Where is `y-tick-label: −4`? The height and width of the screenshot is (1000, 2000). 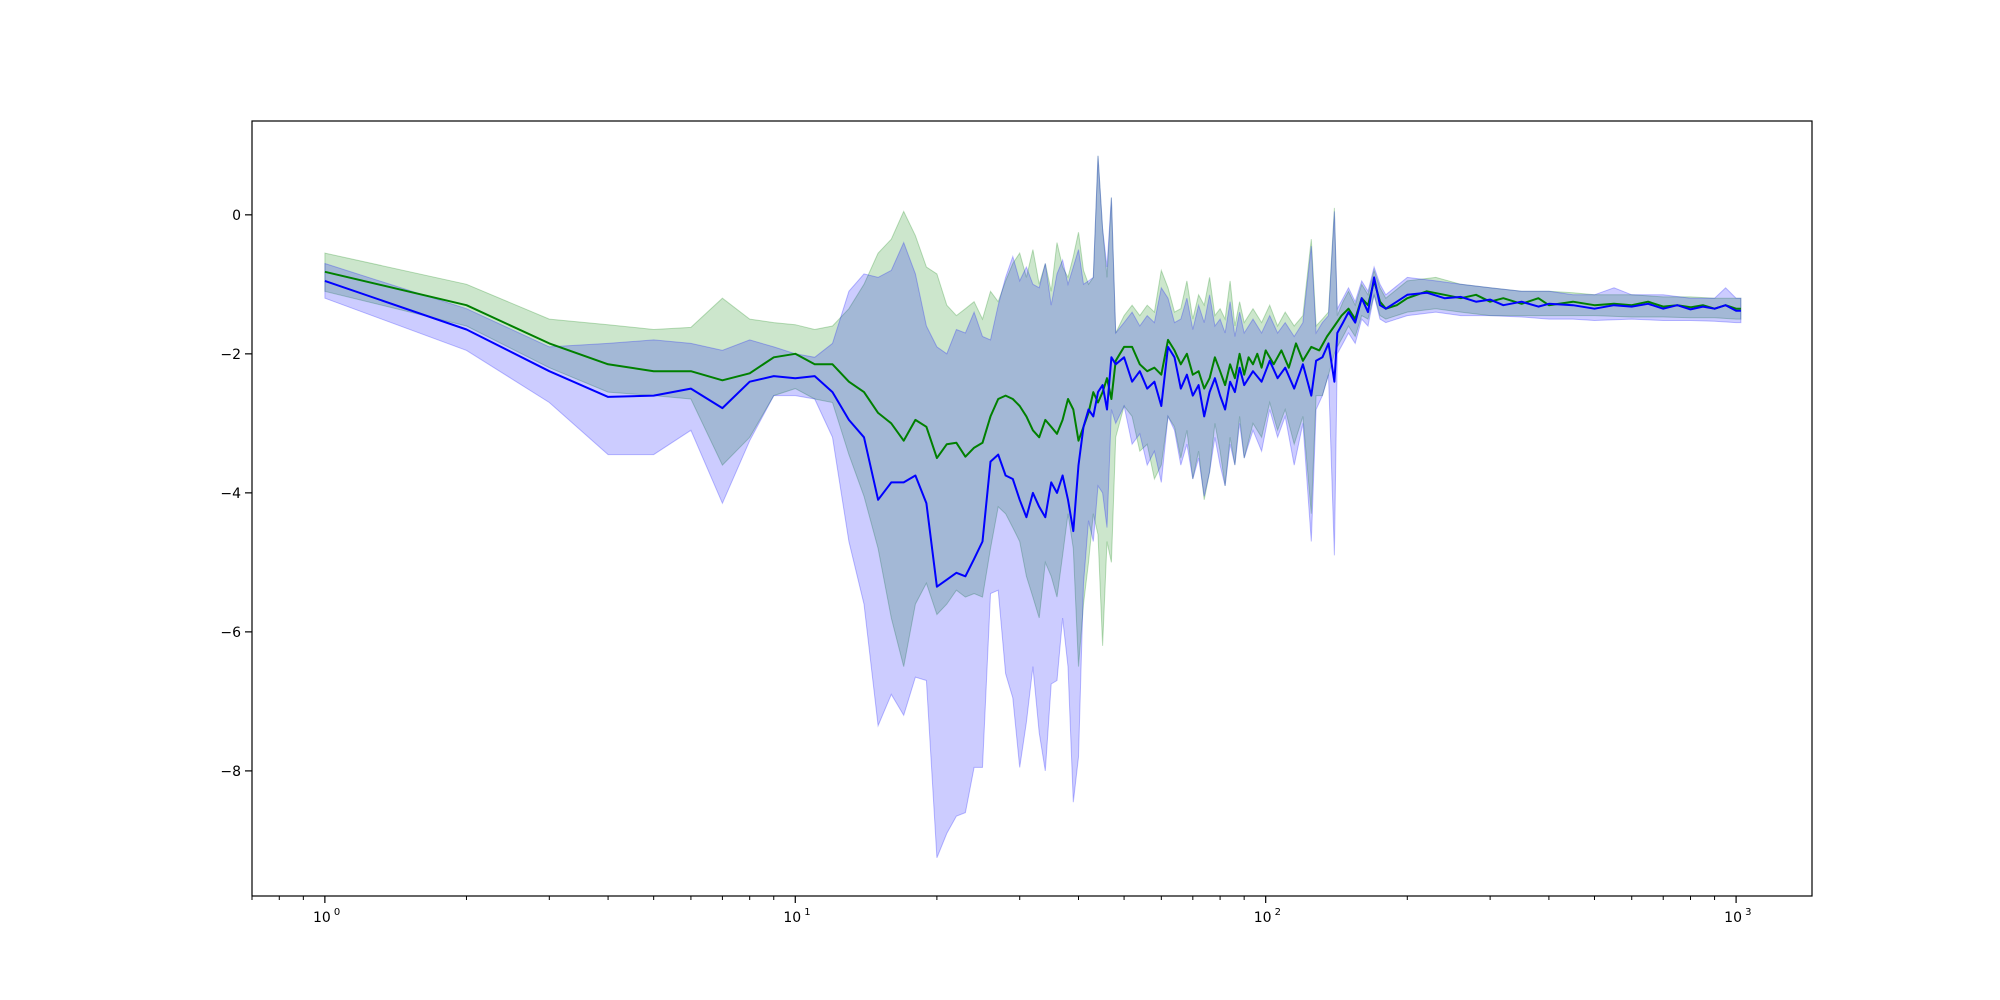 y-tick-label: −4 is located at coordinates (230, 494).